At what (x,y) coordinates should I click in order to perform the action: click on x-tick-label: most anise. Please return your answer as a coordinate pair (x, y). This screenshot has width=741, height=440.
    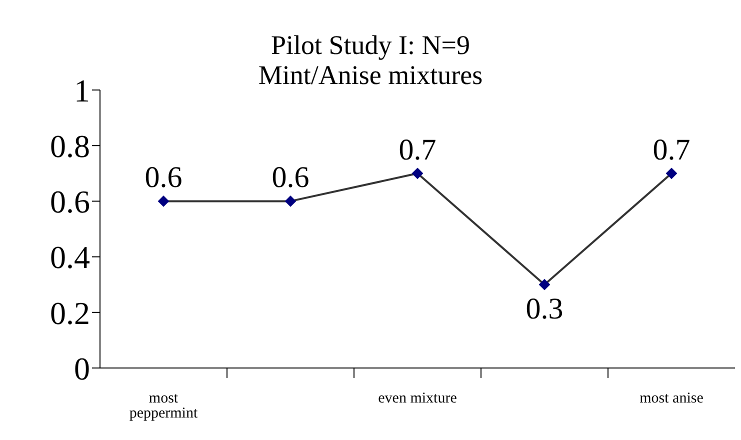
    Looking at the image, I should click on (672, 398).